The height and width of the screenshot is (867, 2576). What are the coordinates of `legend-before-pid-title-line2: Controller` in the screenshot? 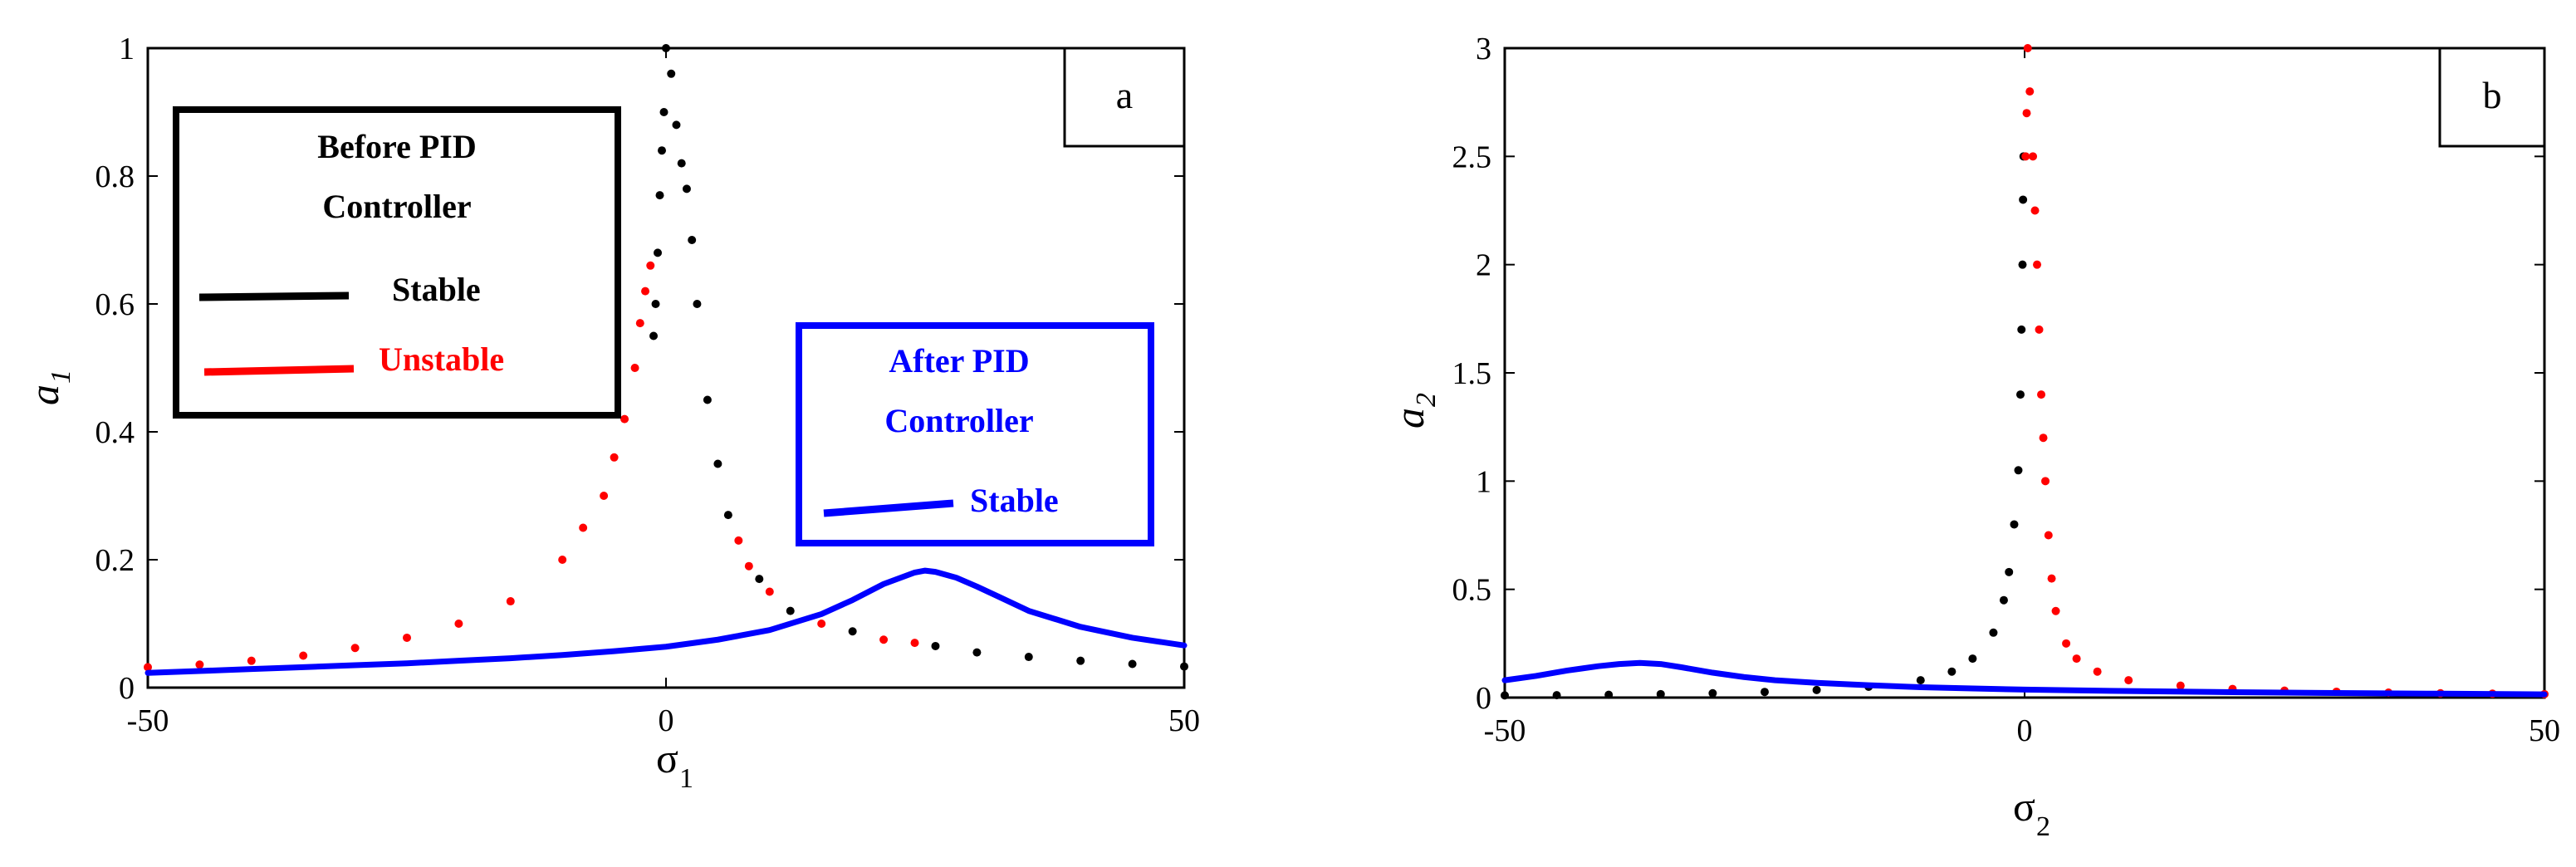 It's located at (396, 206).